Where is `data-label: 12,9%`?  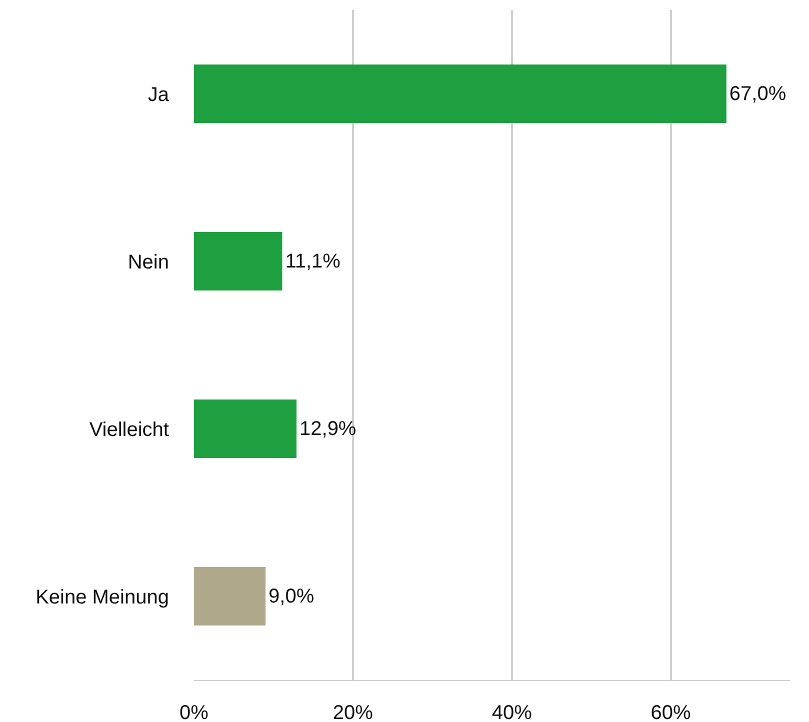 data-label: 12,9% is located at coordinates (328, 429).